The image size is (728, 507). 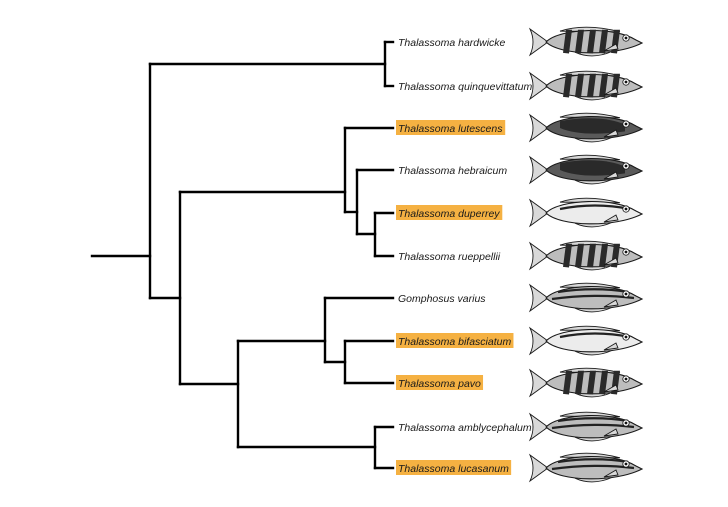 I want to click on taxon-label-group: Thalassoma pavo, so click(x=440, y=382).